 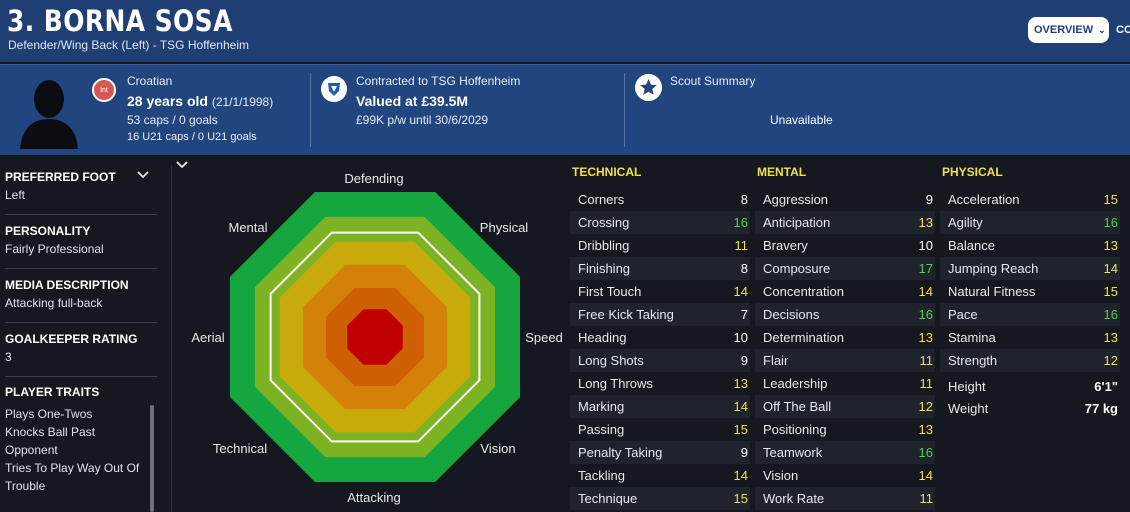 I want to click on attribute-name: Vision, so click(x=781, y=475).